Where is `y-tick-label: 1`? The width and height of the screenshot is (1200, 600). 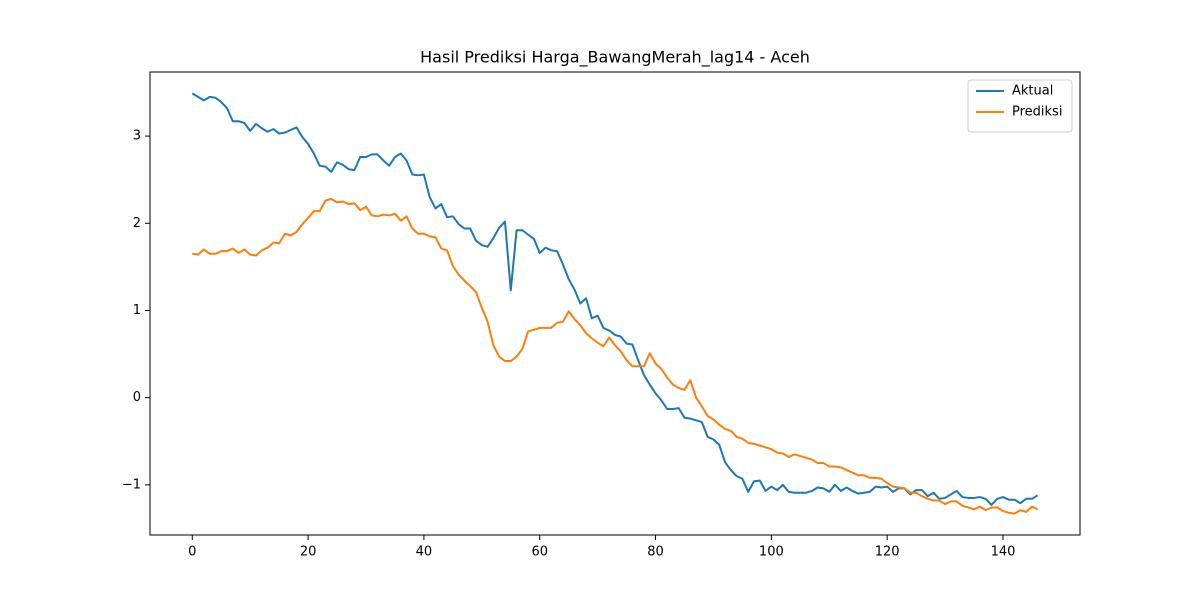
y-tick-label: 1 is located at coordinates (137, 310).